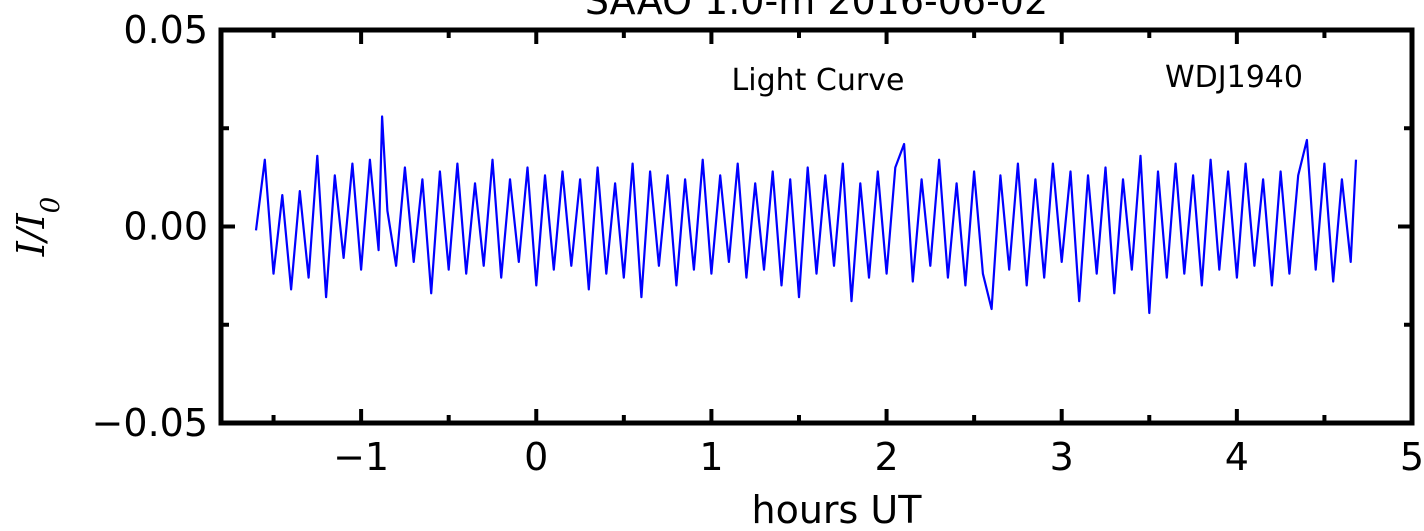 Image resolution: width=1424 pixels, height=531 pixels. I want to click on x-tick-labels: −1 0 1 2 3 4 5, so click(878, 457).